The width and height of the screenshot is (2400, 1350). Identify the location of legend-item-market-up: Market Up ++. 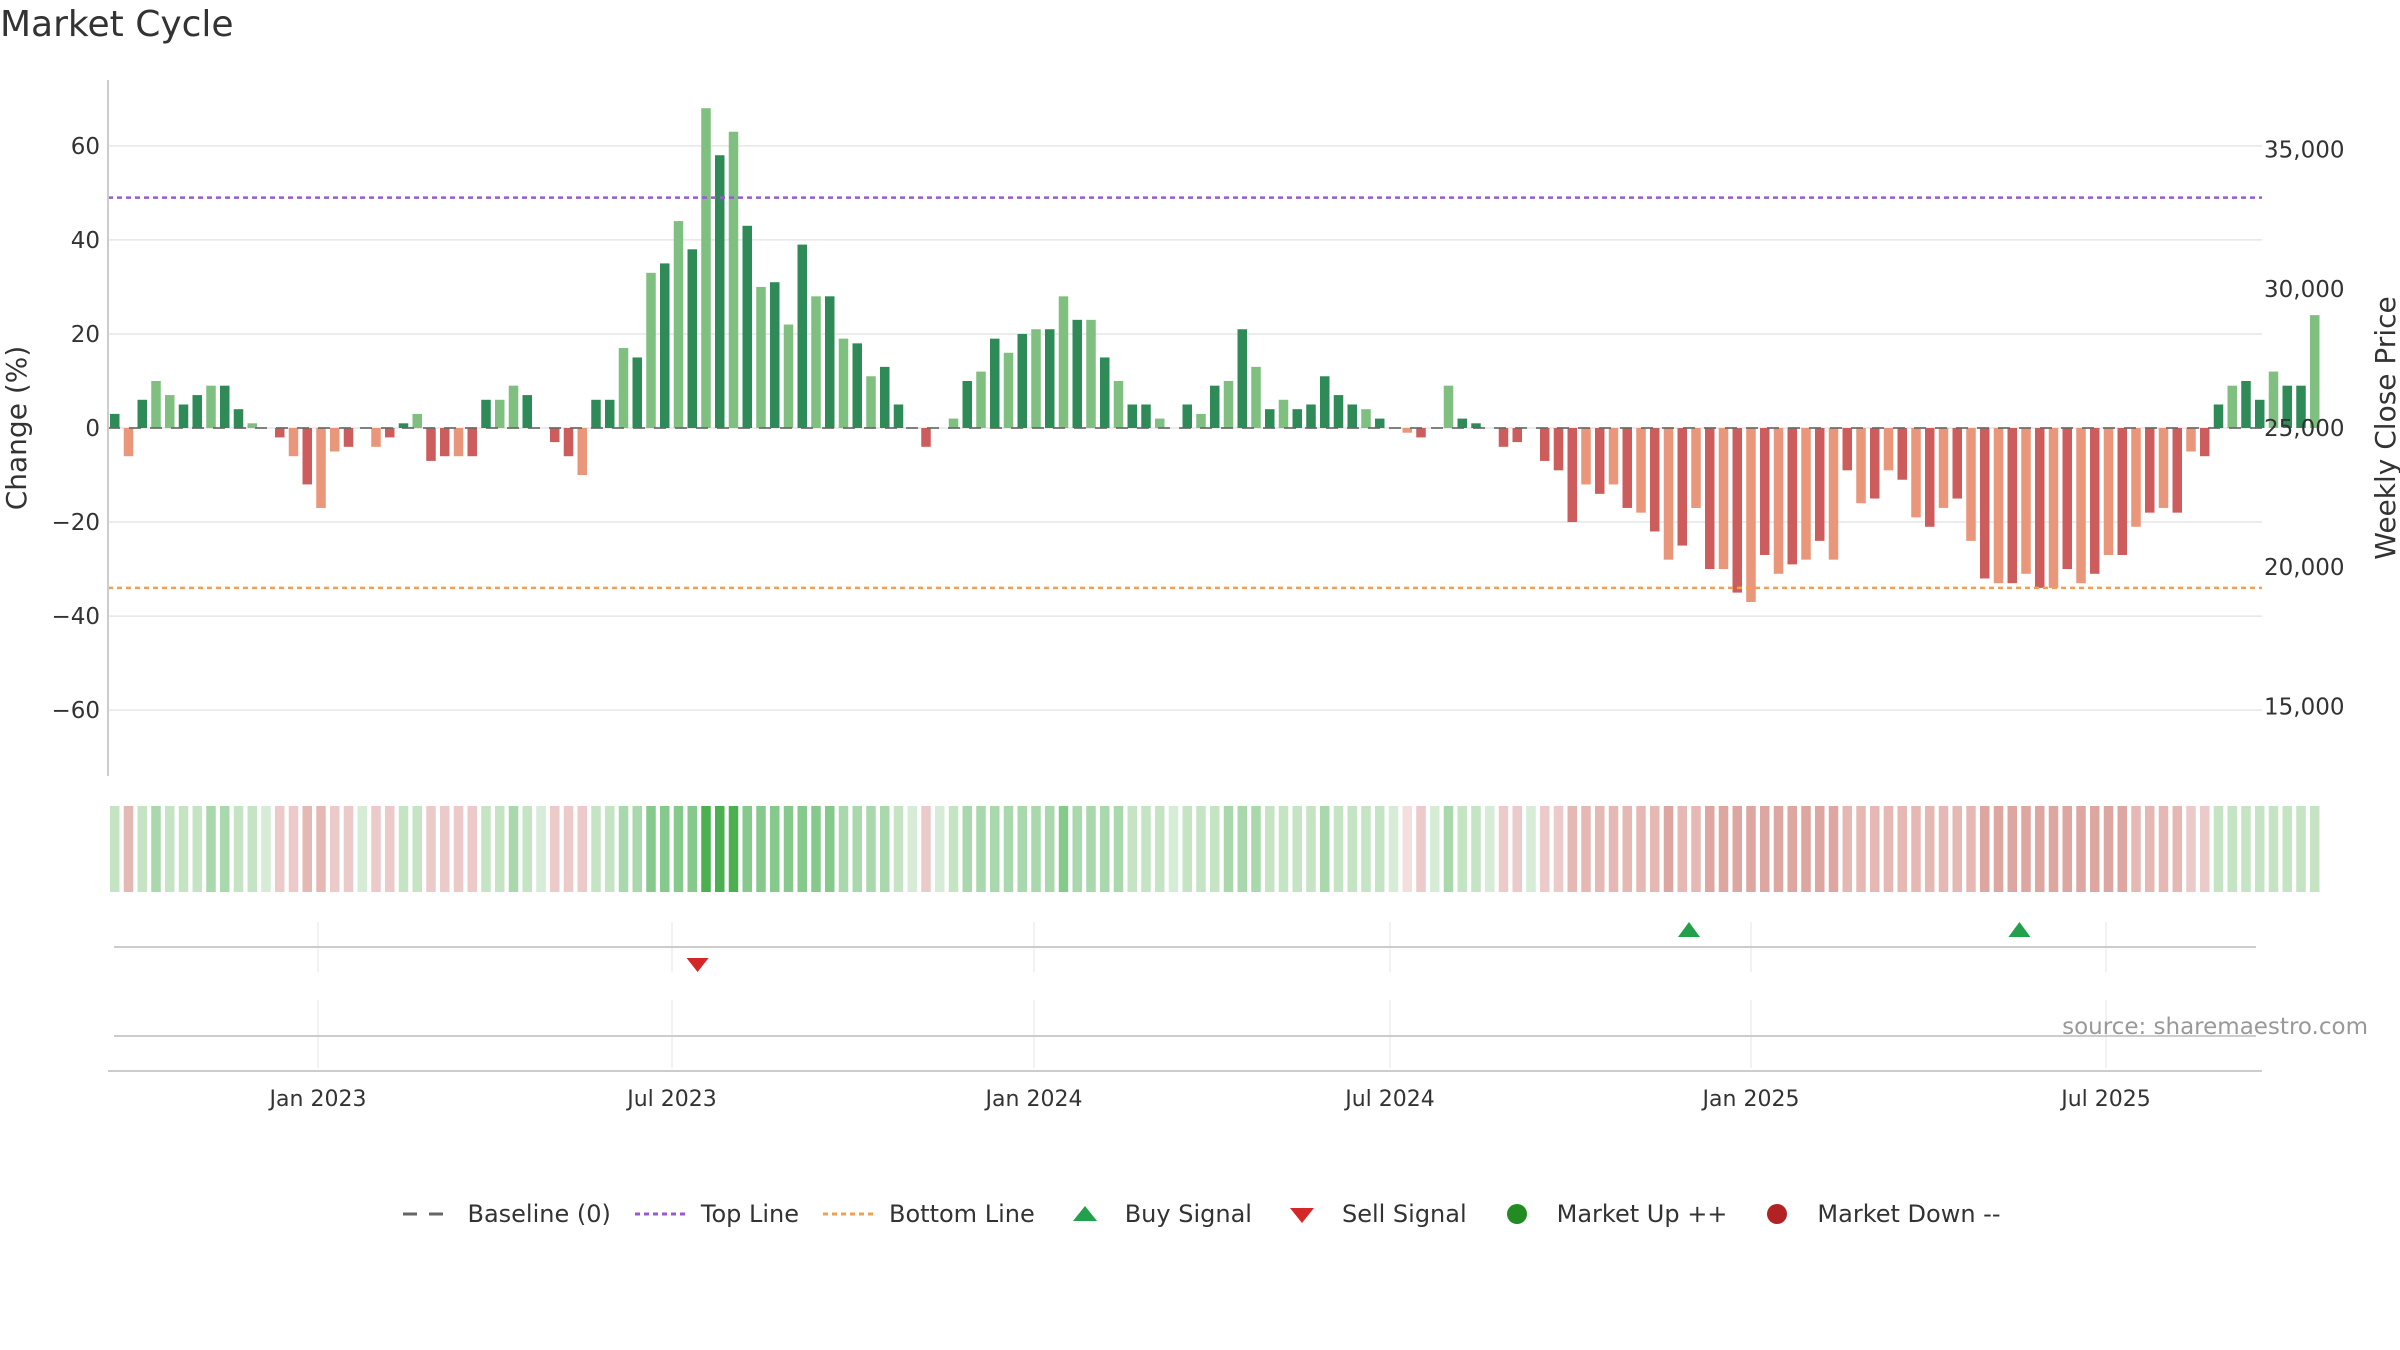
(1608, 1214).